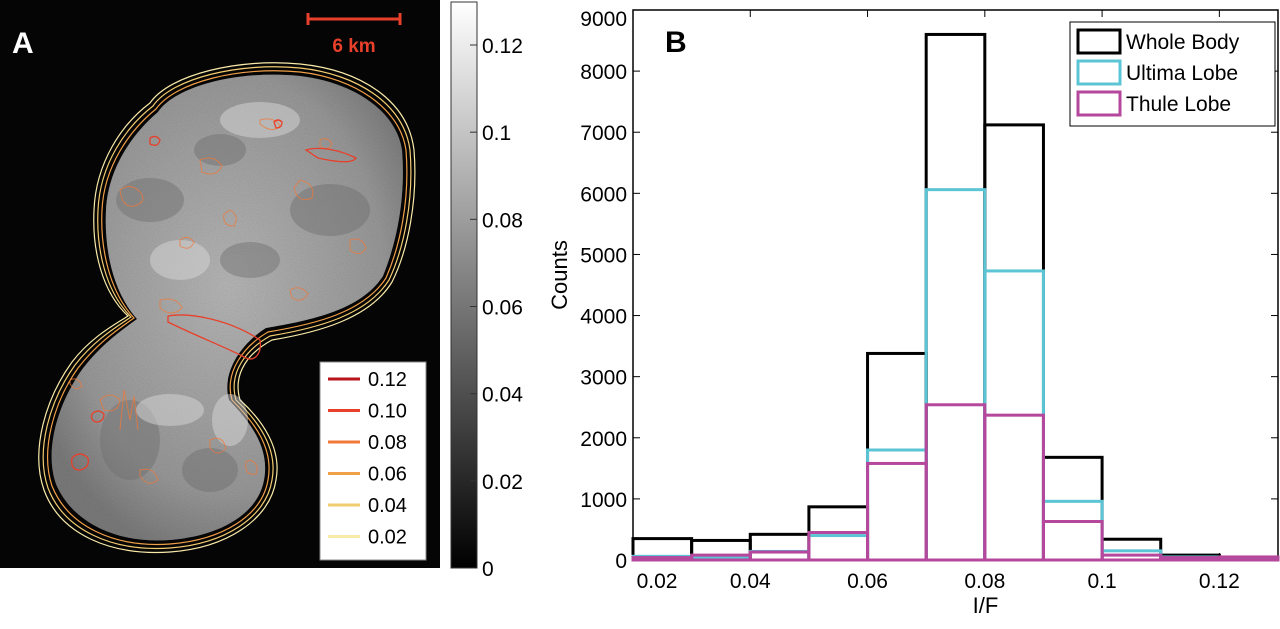 This screenshot has height=629, width=1280. I want to click on legend-box, so click(1172, 74).